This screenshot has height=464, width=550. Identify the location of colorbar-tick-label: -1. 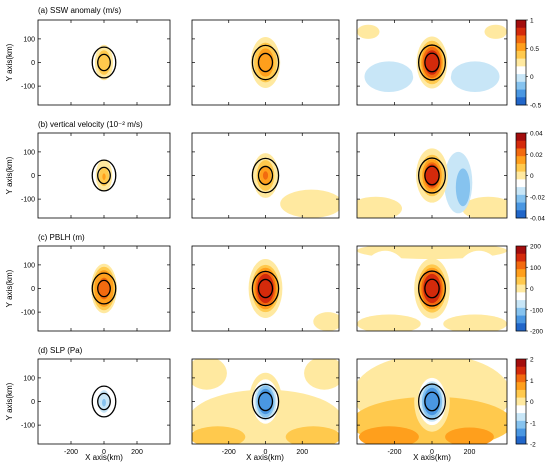
(533, 423).